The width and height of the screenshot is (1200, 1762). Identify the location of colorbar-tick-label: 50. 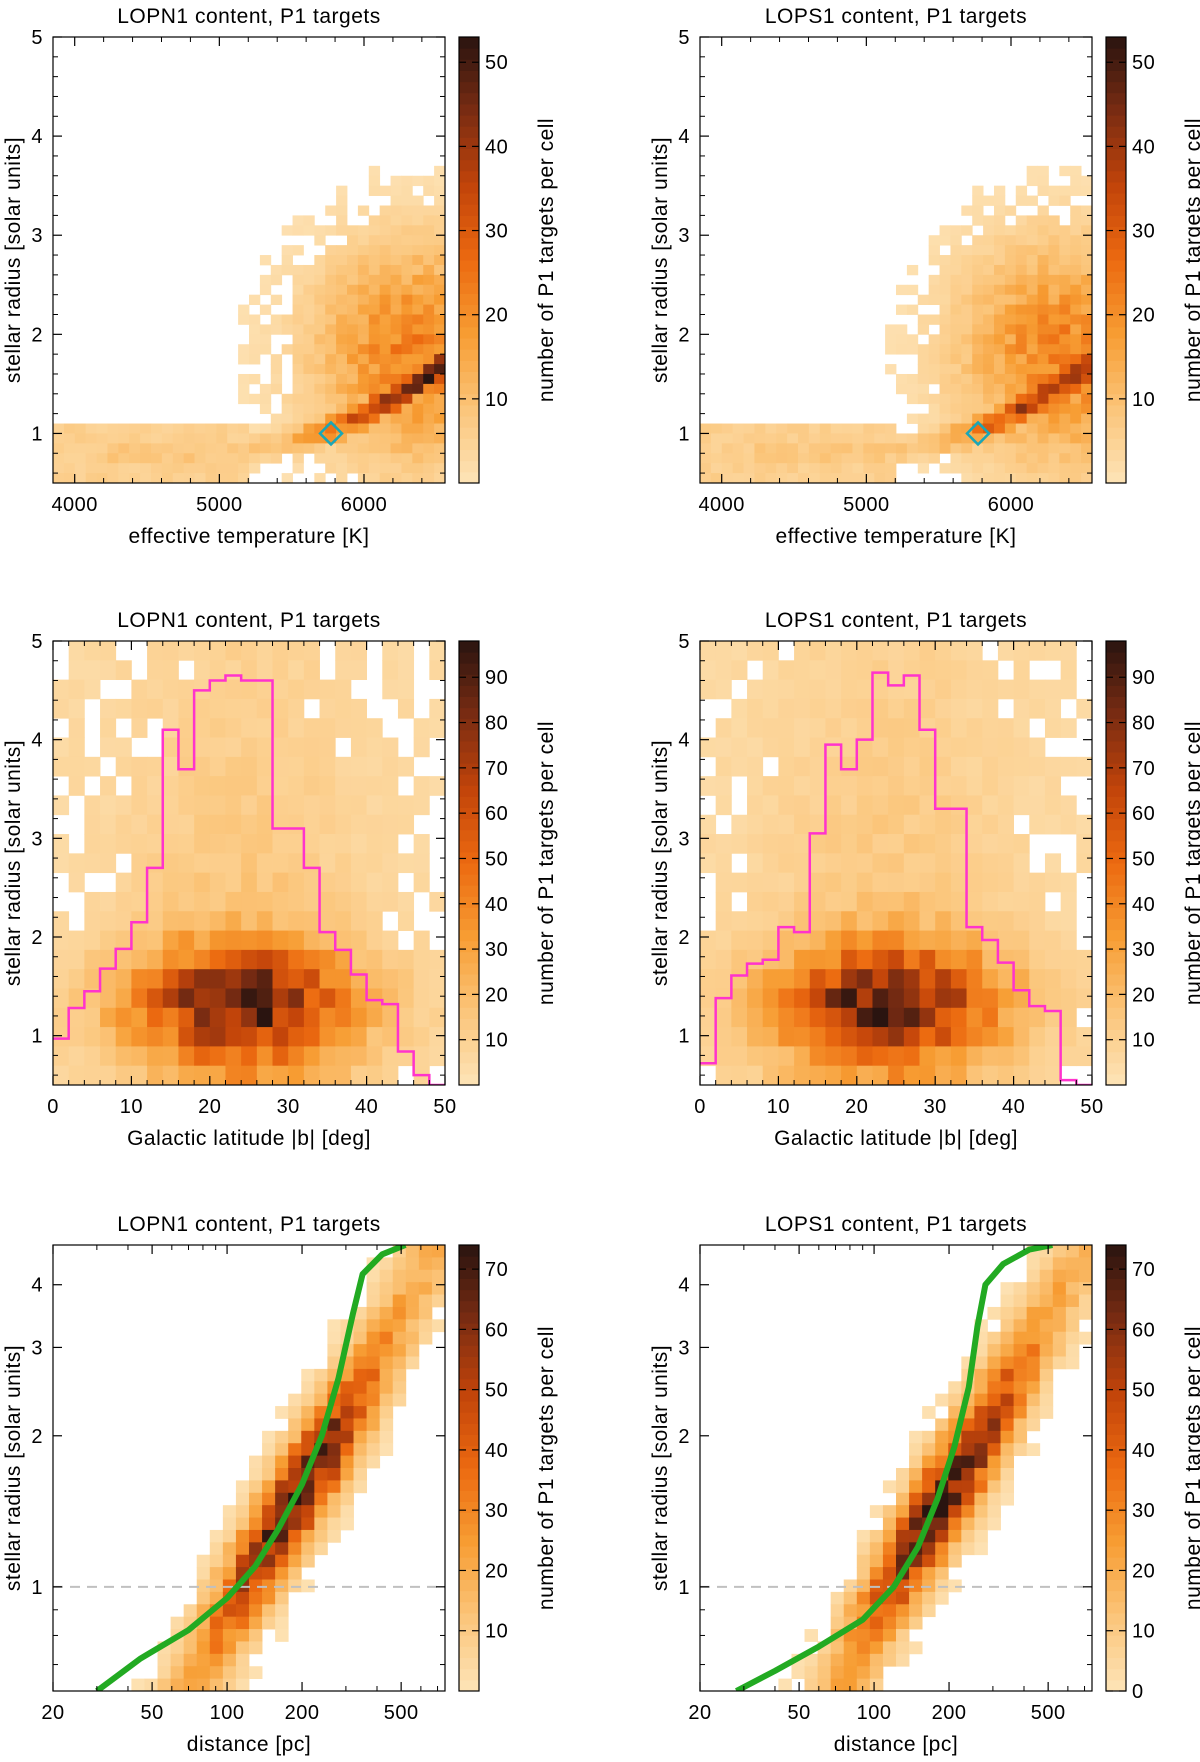
(1143, 63).